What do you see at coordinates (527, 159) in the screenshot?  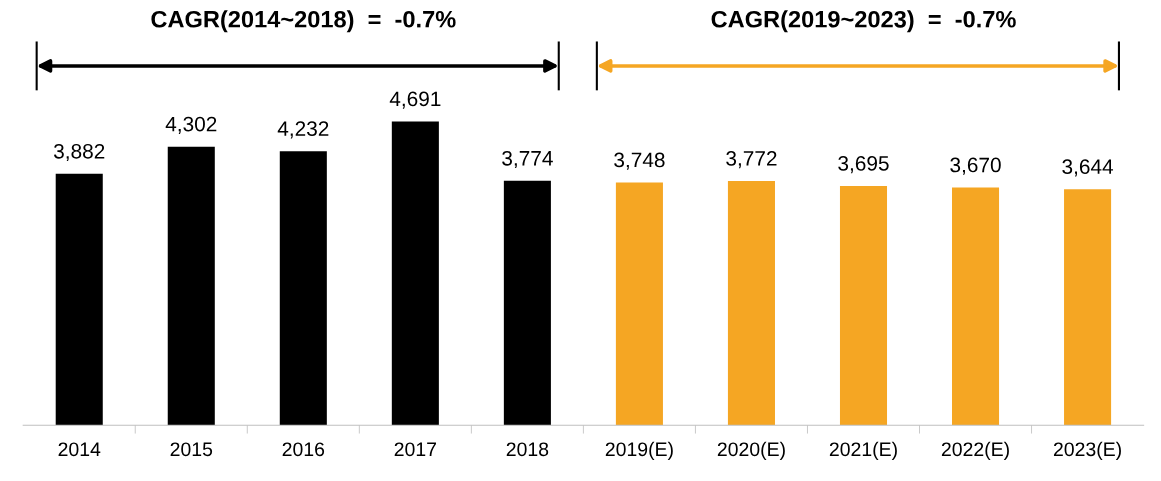 I see `data-label: 3,774` at bounding box center [527, 159].